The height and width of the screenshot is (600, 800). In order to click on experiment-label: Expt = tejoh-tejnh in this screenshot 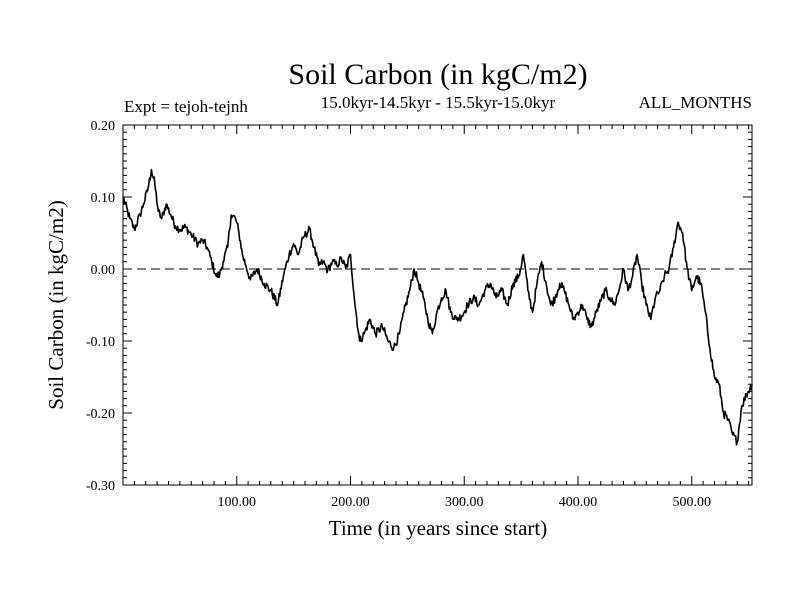, I will do `click(186, 106)`.